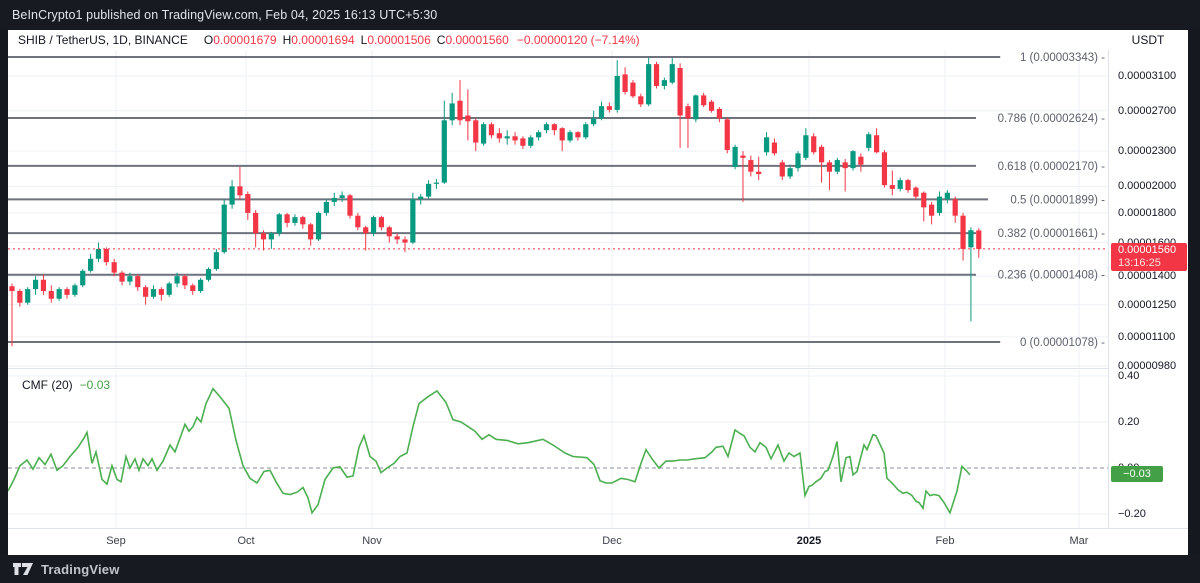  Describe the element at coordinates (364, 40) in the screenshot. I see `low-label: L` at that location.